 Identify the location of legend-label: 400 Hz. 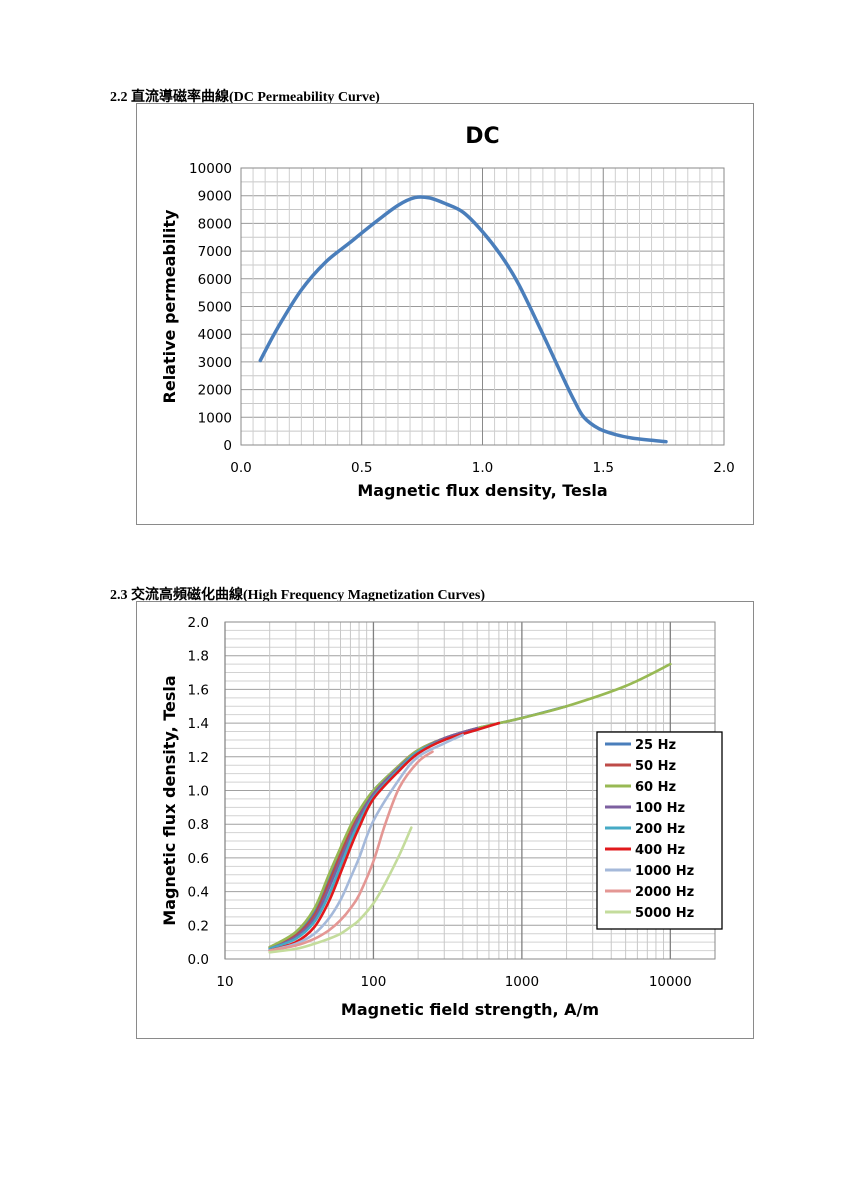
(660, 850).